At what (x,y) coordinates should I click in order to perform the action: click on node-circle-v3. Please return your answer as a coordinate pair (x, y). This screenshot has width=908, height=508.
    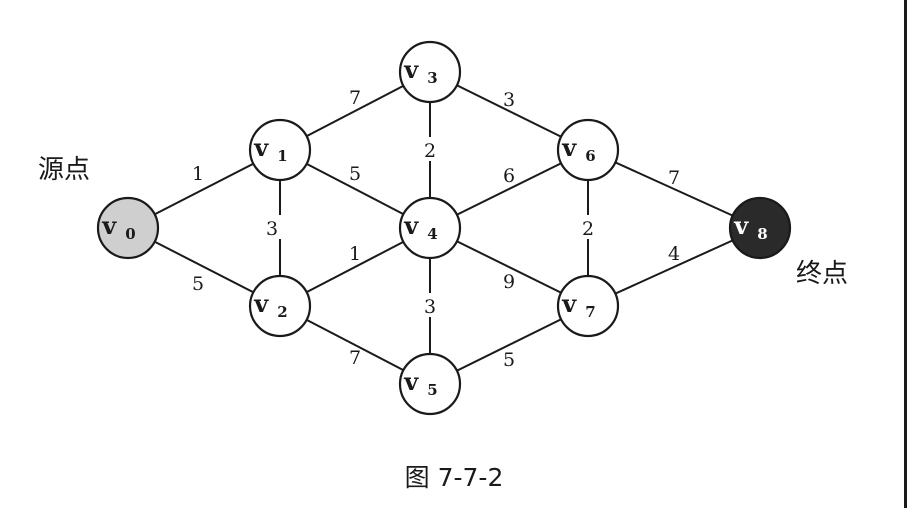
    Looking at the image, I should click on (430, 72).